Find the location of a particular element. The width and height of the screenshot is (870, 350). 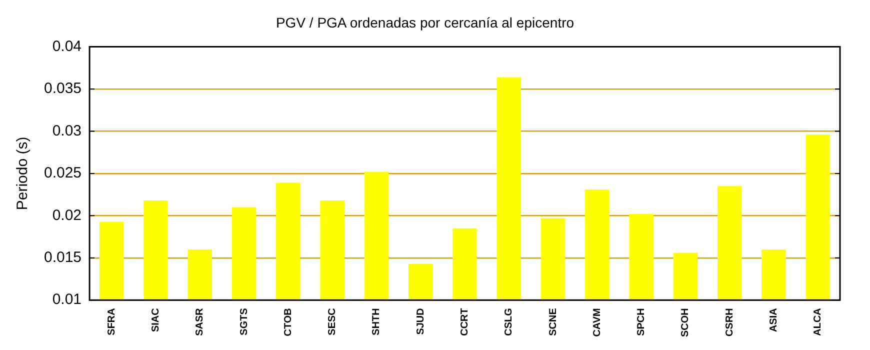

y-tick-label: 0.025 is located at coordinates (63, 173).